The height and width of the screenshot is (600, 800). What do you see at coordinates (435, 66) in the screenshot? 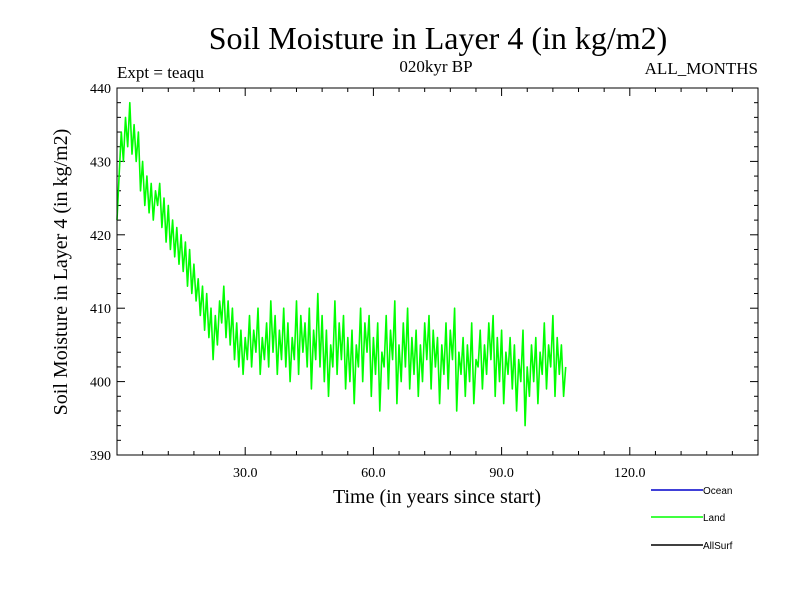
I see `period-label: 020kyr BP` at bounding box center [435, 66].